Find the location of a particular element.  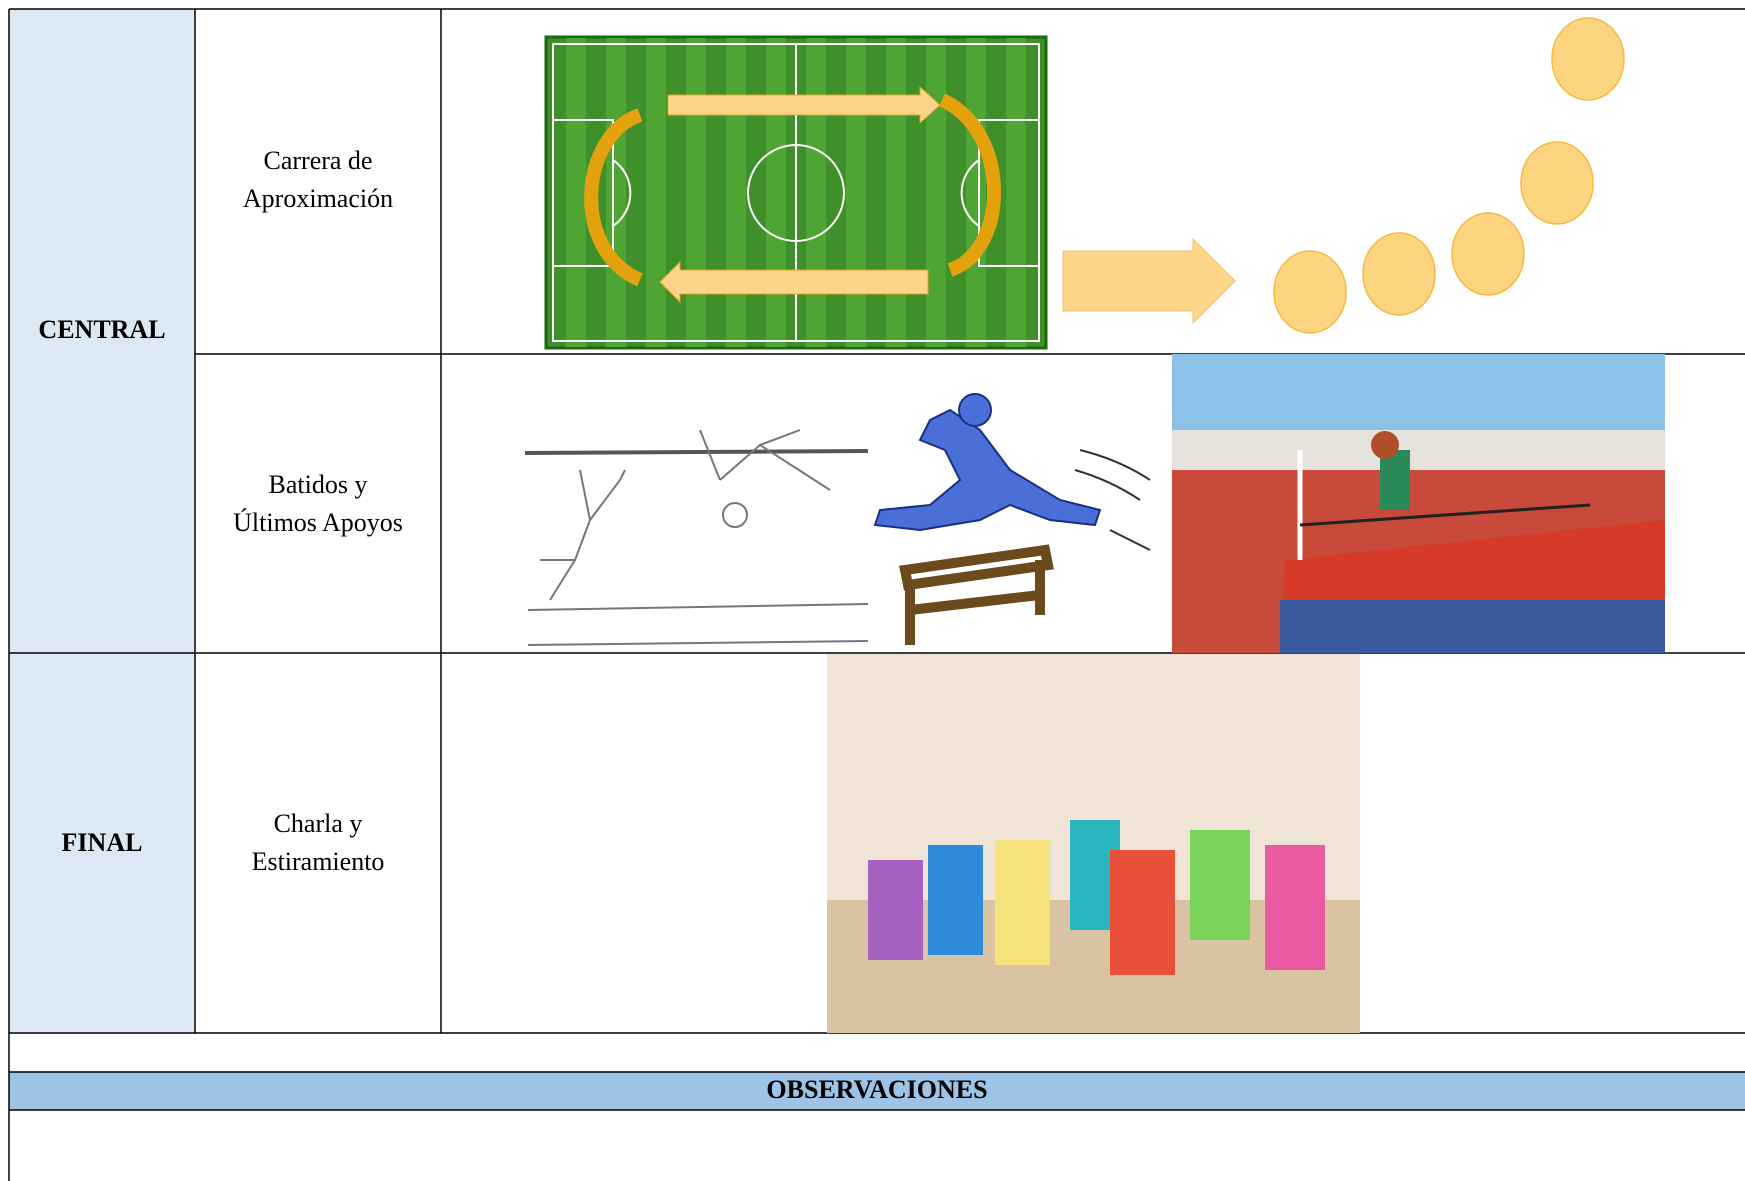

observations-title: OBSERVACIONES is located at coordinates (876, 1089).